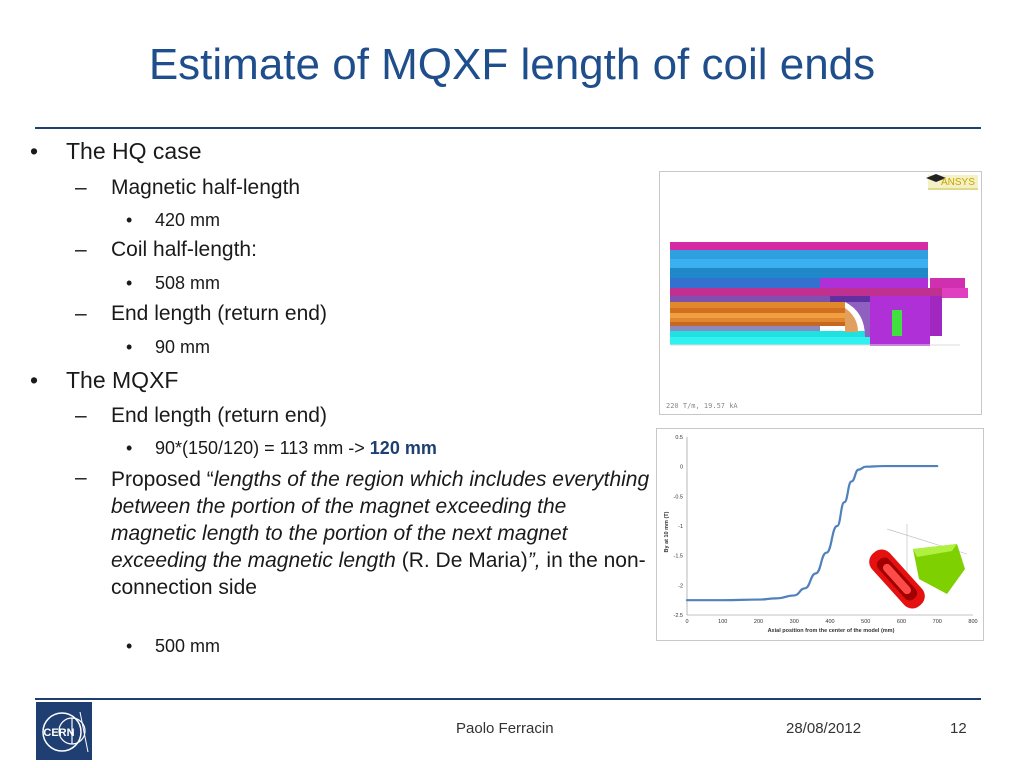 This screenshot has width=1024, height=768. Describe the element at coordinates (678, 616) in the screenshot. I see `y-tick-label: -2.5` at that location.